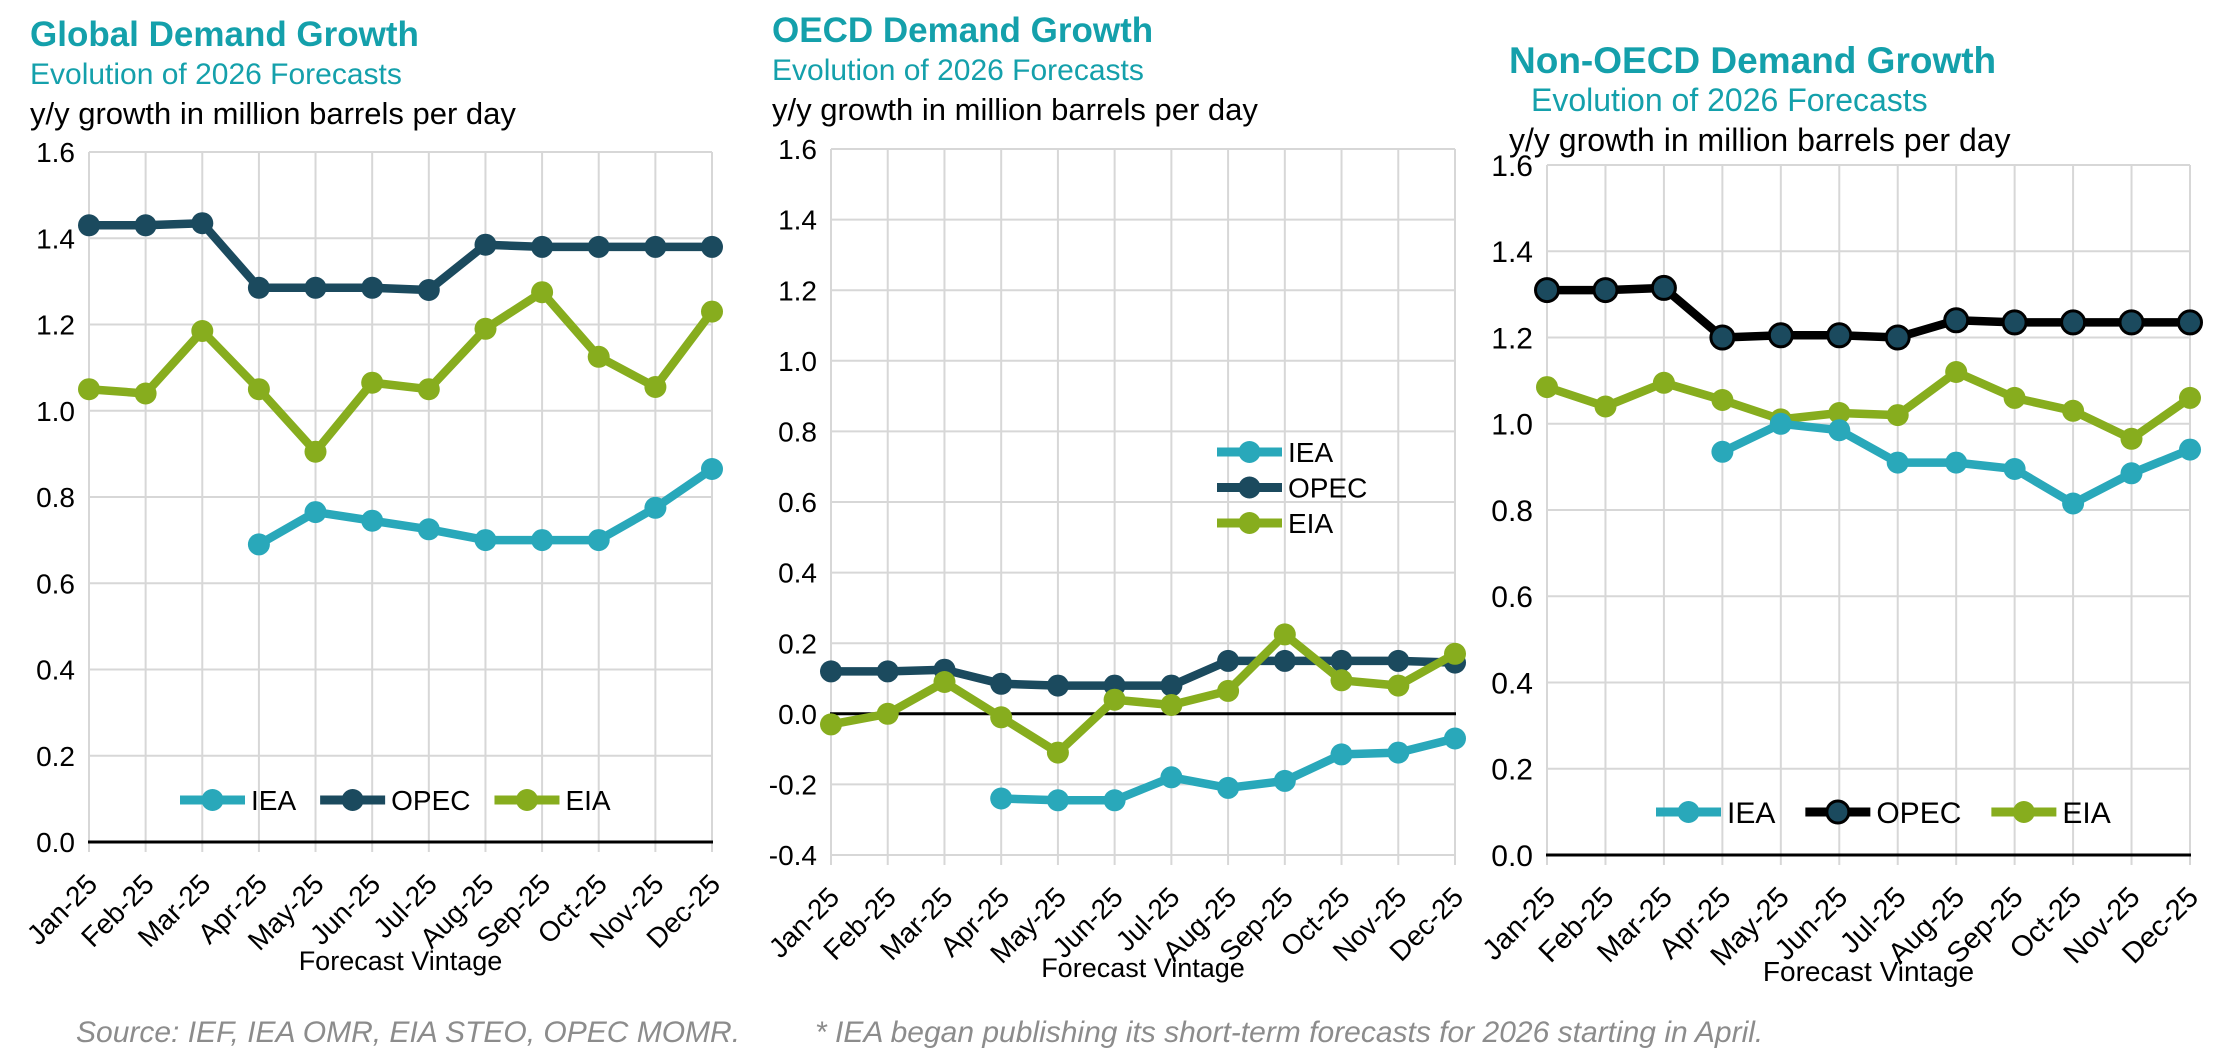 This screenshot has height=1064, width=2222. I want to click on y-tick-label: 1.6, so click(797, 149).